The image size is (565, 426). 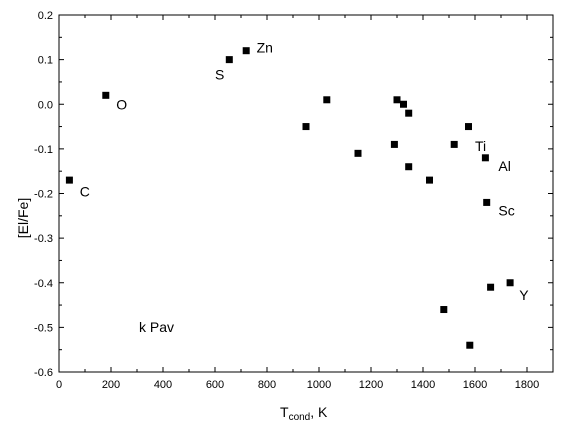 I want to click on y-axis-label: [El/Fe], so click(x=23, y=218).